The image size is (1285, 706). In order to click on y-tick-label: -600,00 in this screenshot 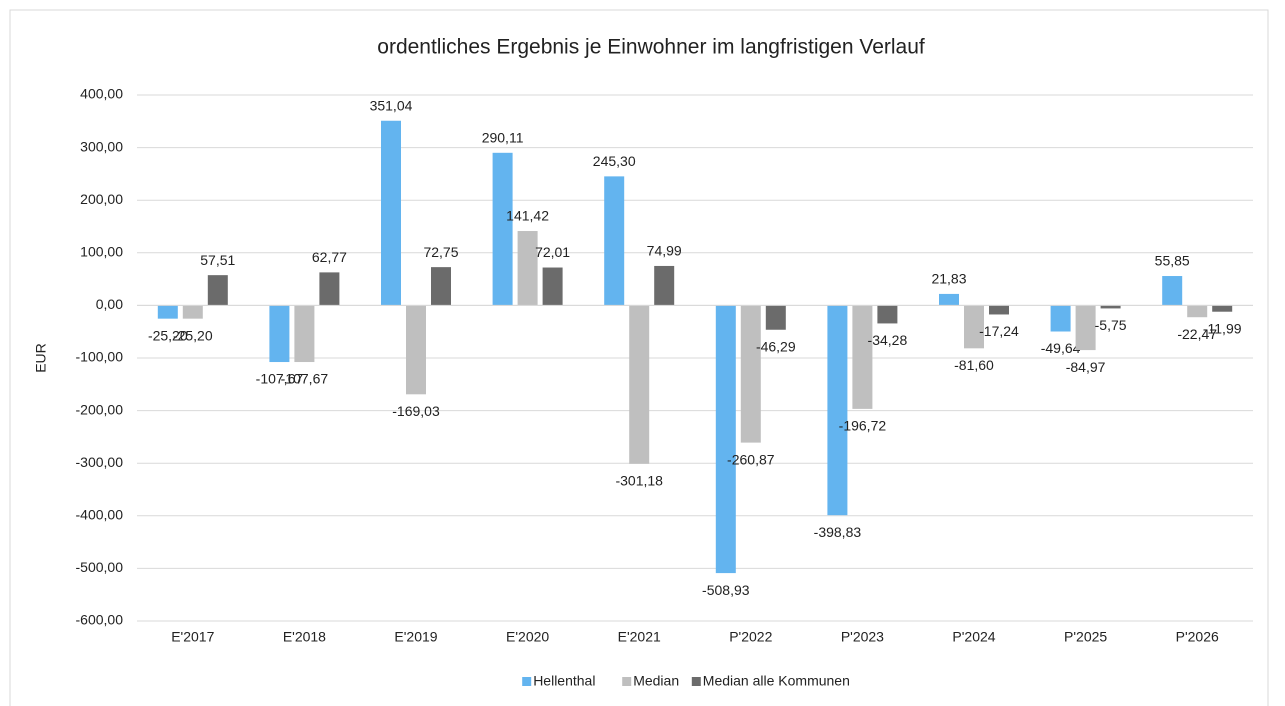, I will do `click(100, 620)`.